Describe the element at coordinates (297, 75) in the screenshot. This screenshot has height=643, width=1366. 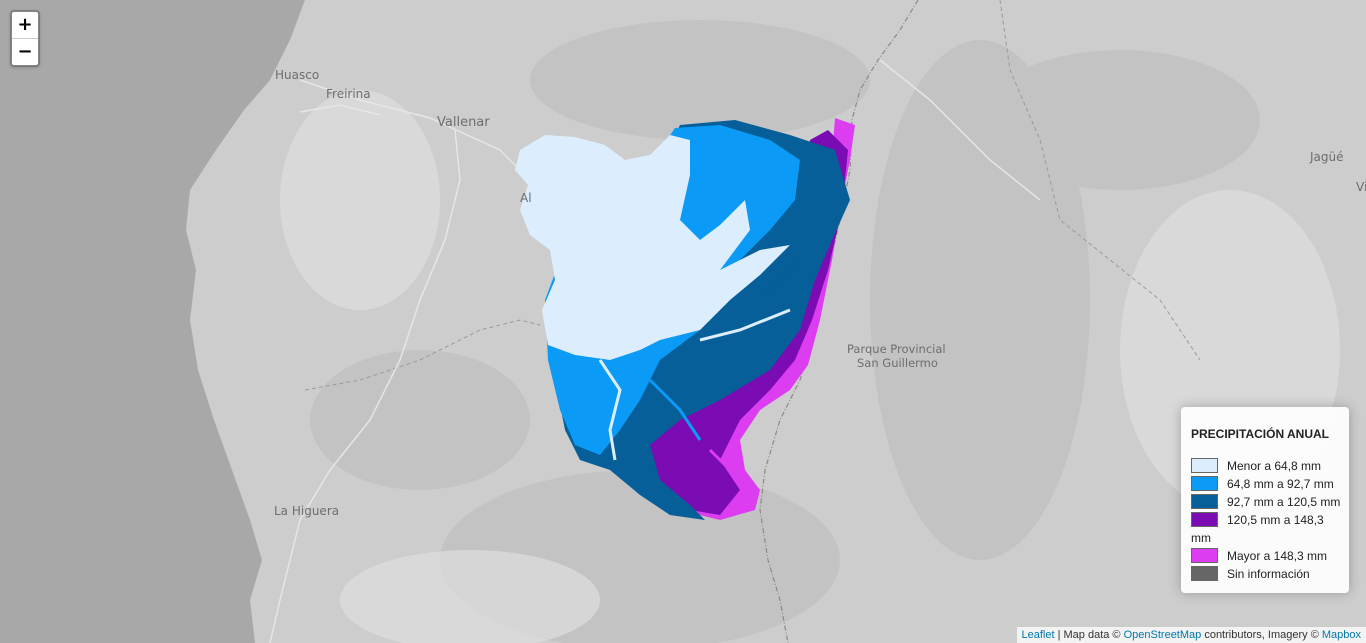
I see `place-label-huasco: Huasco` at that location.